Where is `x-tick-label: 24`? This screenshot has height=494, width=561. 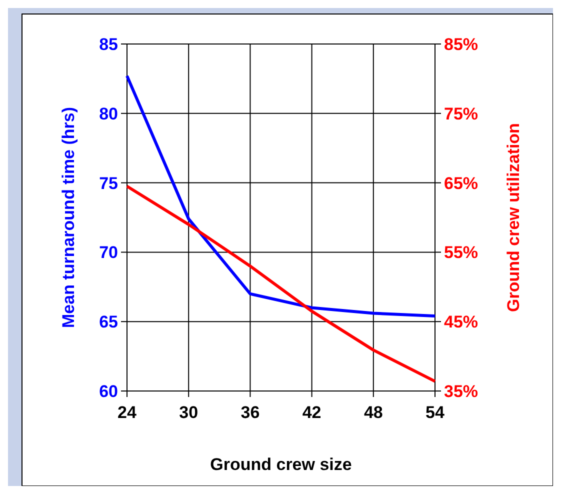
x-tick-label: 24 is located at coordinates (127, 412).